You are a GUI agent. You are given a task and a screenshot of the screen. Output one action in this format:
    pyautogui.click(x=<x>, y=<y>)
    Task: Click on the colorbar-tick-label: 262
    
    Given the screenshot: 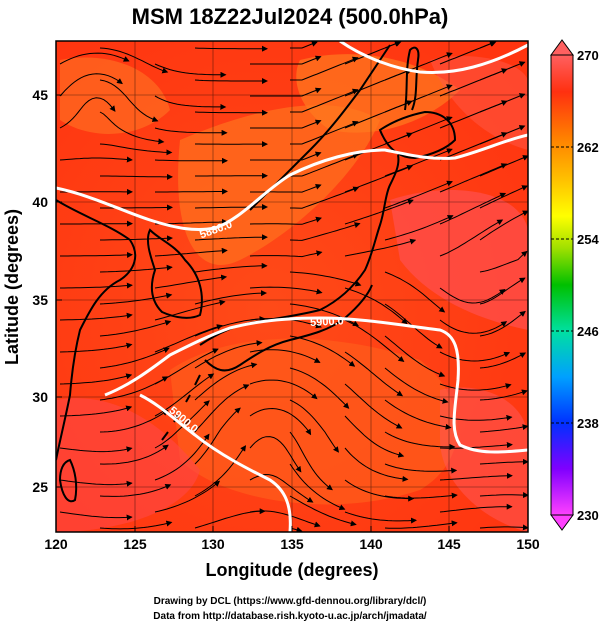 What is the action you would take?
    pyautogui.click(x=588, y=147)
    